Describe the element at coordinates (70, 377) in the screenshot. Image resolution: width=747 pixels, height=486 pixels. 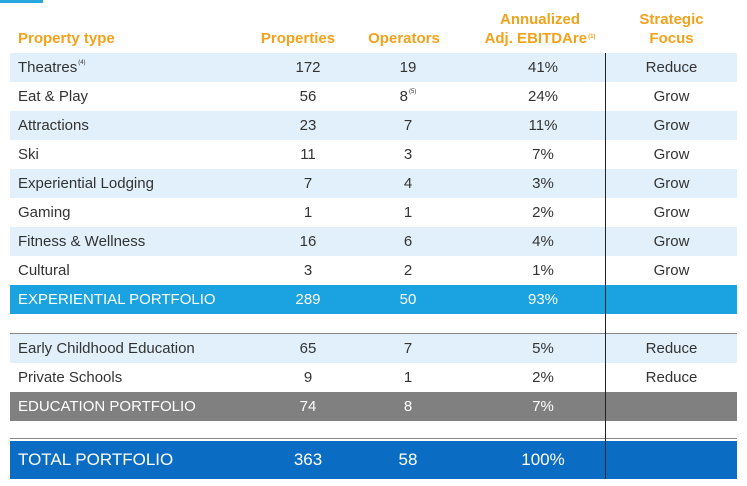
I see `property-type-cell: Private Schools` at that location.